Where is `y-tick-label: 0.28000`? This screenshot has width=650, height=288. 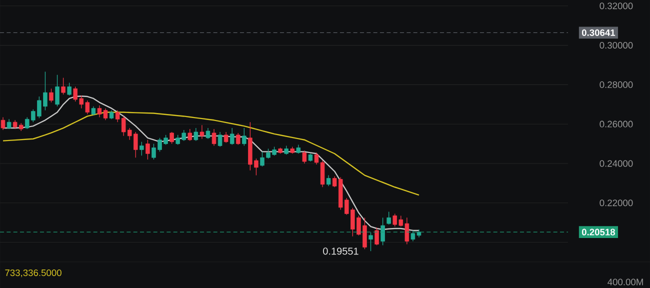
y-tick-label: 0.28000 is located at coordinates (616, 84).